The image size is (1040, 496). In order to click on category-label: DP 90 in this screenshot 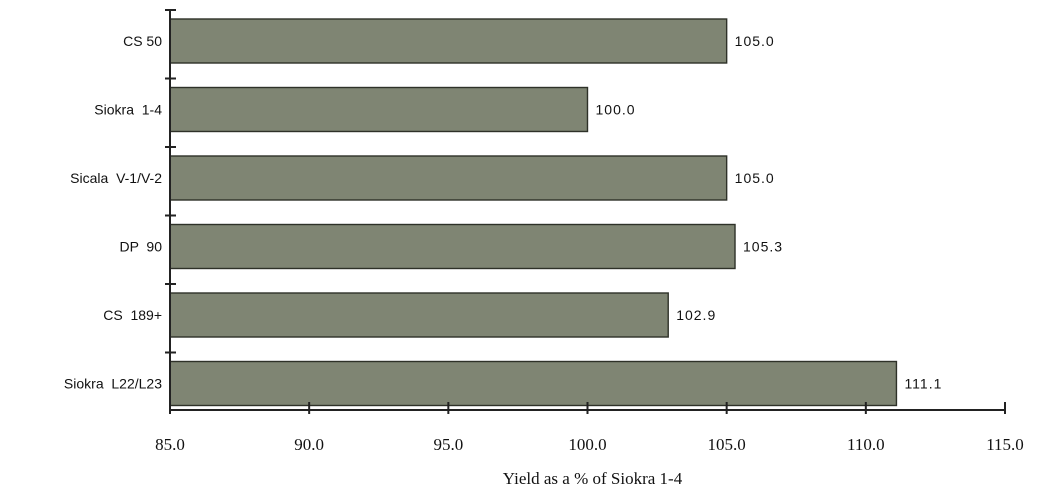, I will do `click(140, 247)`.